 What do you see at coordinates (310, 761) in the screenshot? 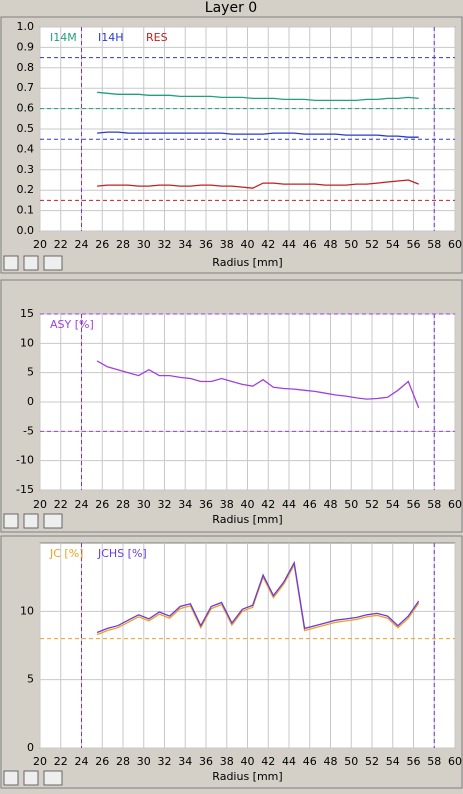
I see `x-tick-label: 46` at bounding box center [310, 761].